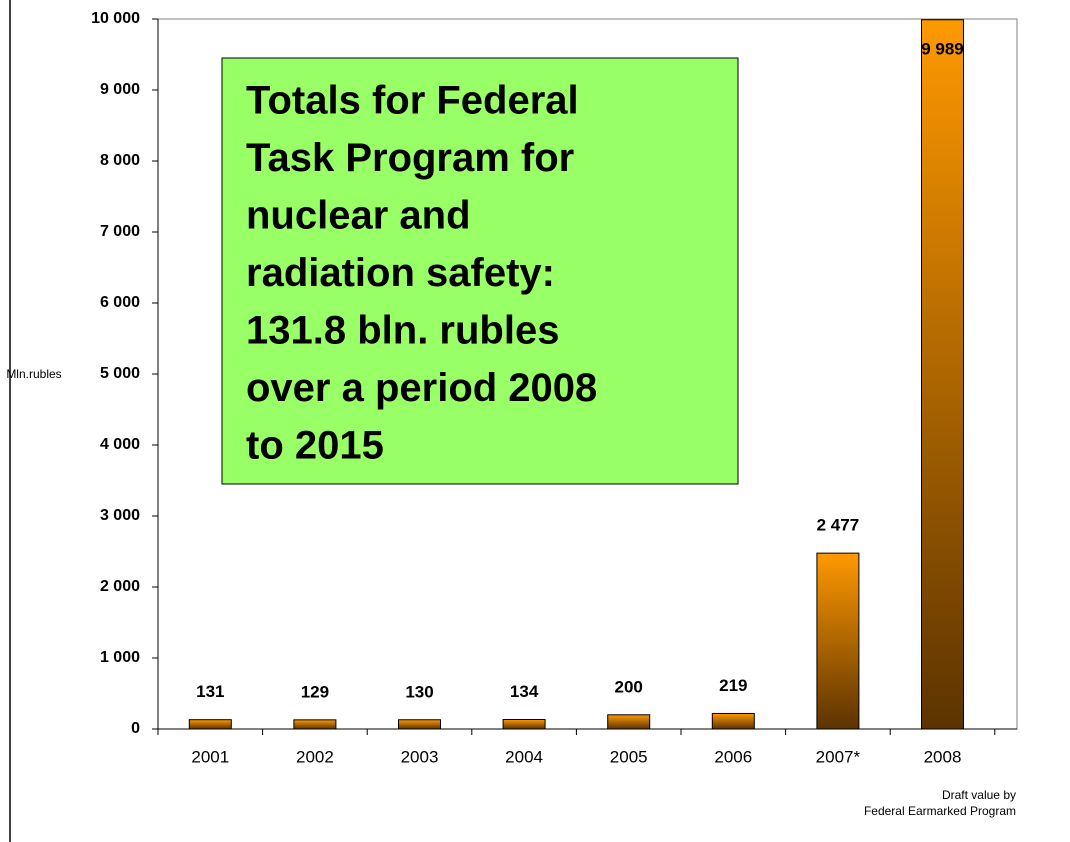  Describe the element at coordinates (358, 216) in the screenshot. I see `annotation-line: nuclear and` at that location.